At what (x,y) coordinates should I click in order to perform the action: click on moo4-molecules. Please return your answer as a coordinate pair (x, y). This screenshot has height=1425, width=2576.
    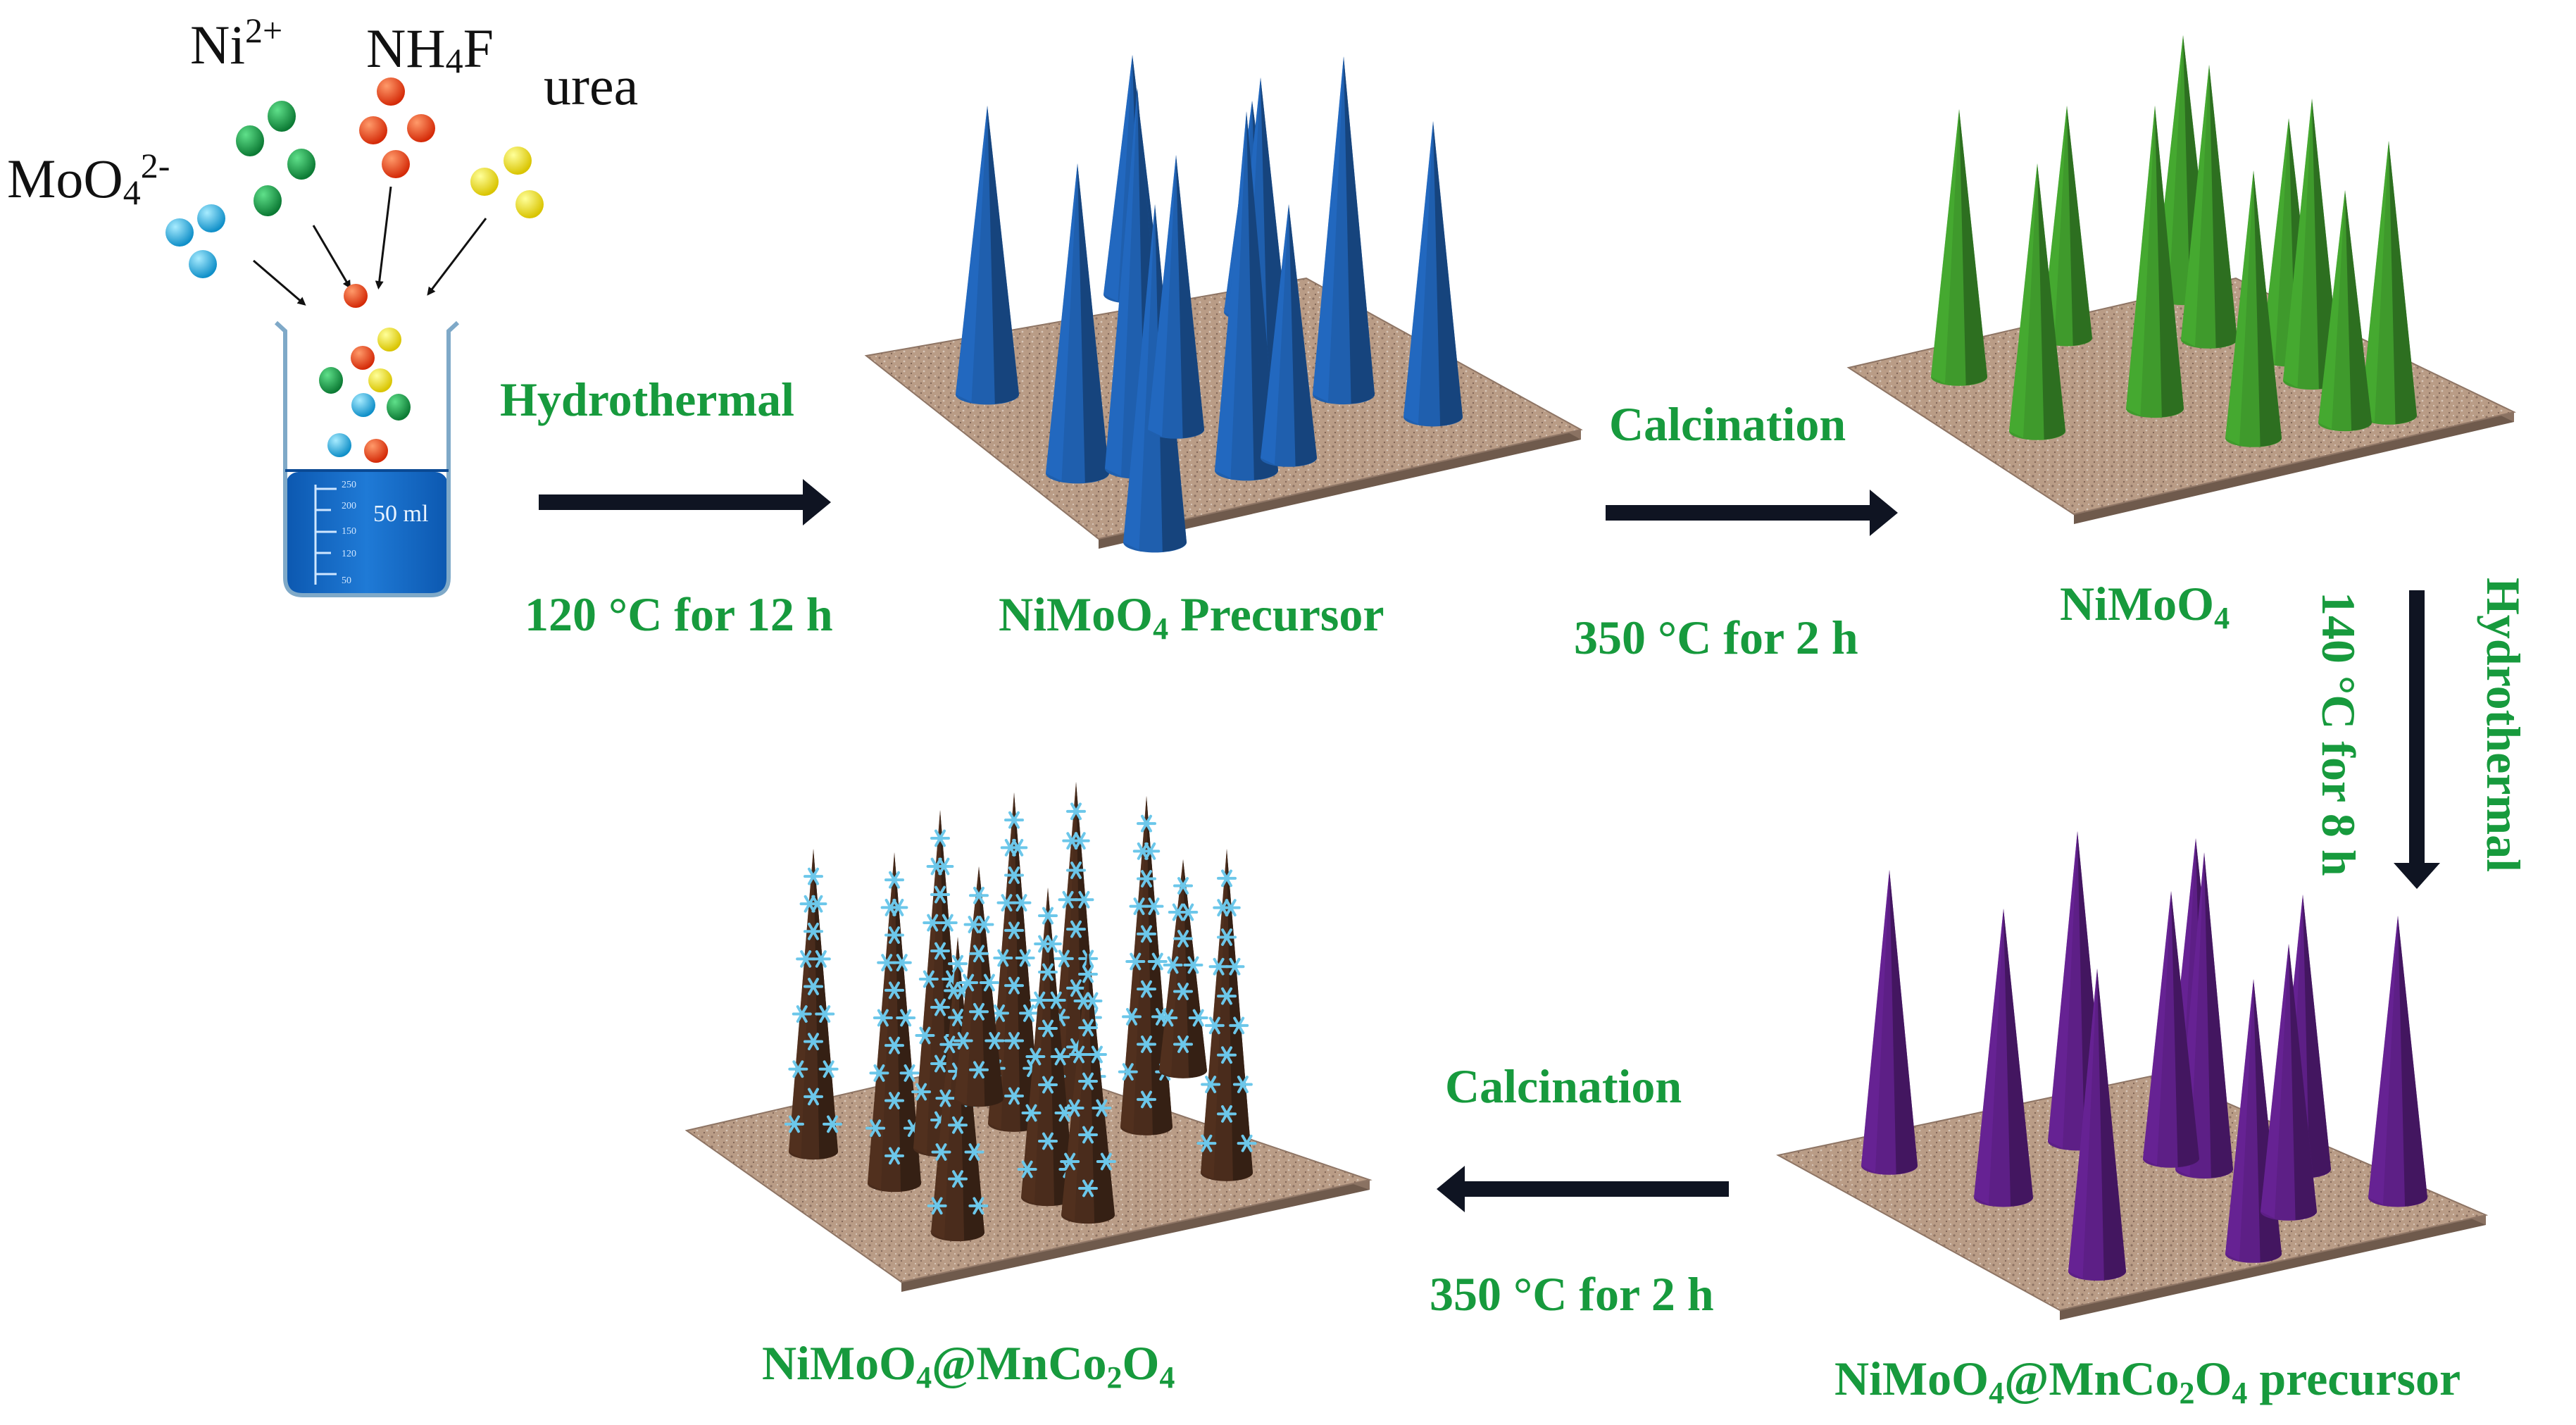
    Looking at the image, I should click on (195, 241).